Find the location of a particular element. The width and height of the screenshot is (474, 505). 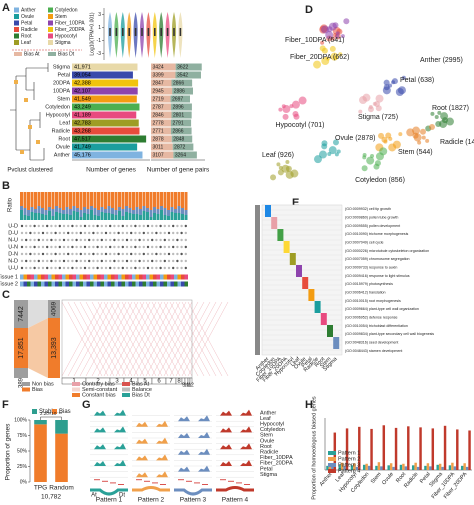

legend-label: Stem is located at coordinates (61, 17).